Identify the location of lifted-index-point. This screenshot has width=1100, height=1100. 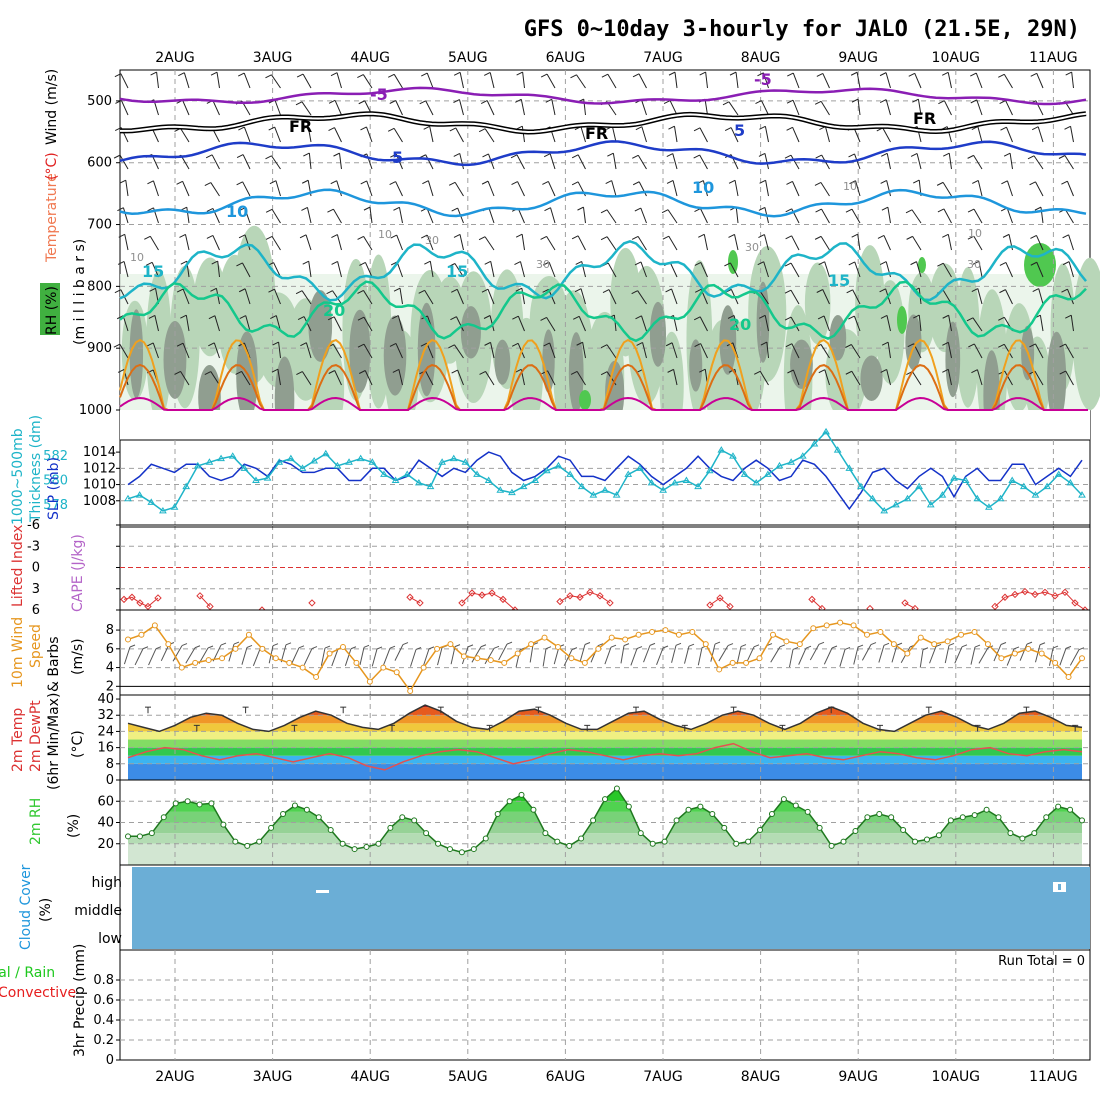
(420, 603).